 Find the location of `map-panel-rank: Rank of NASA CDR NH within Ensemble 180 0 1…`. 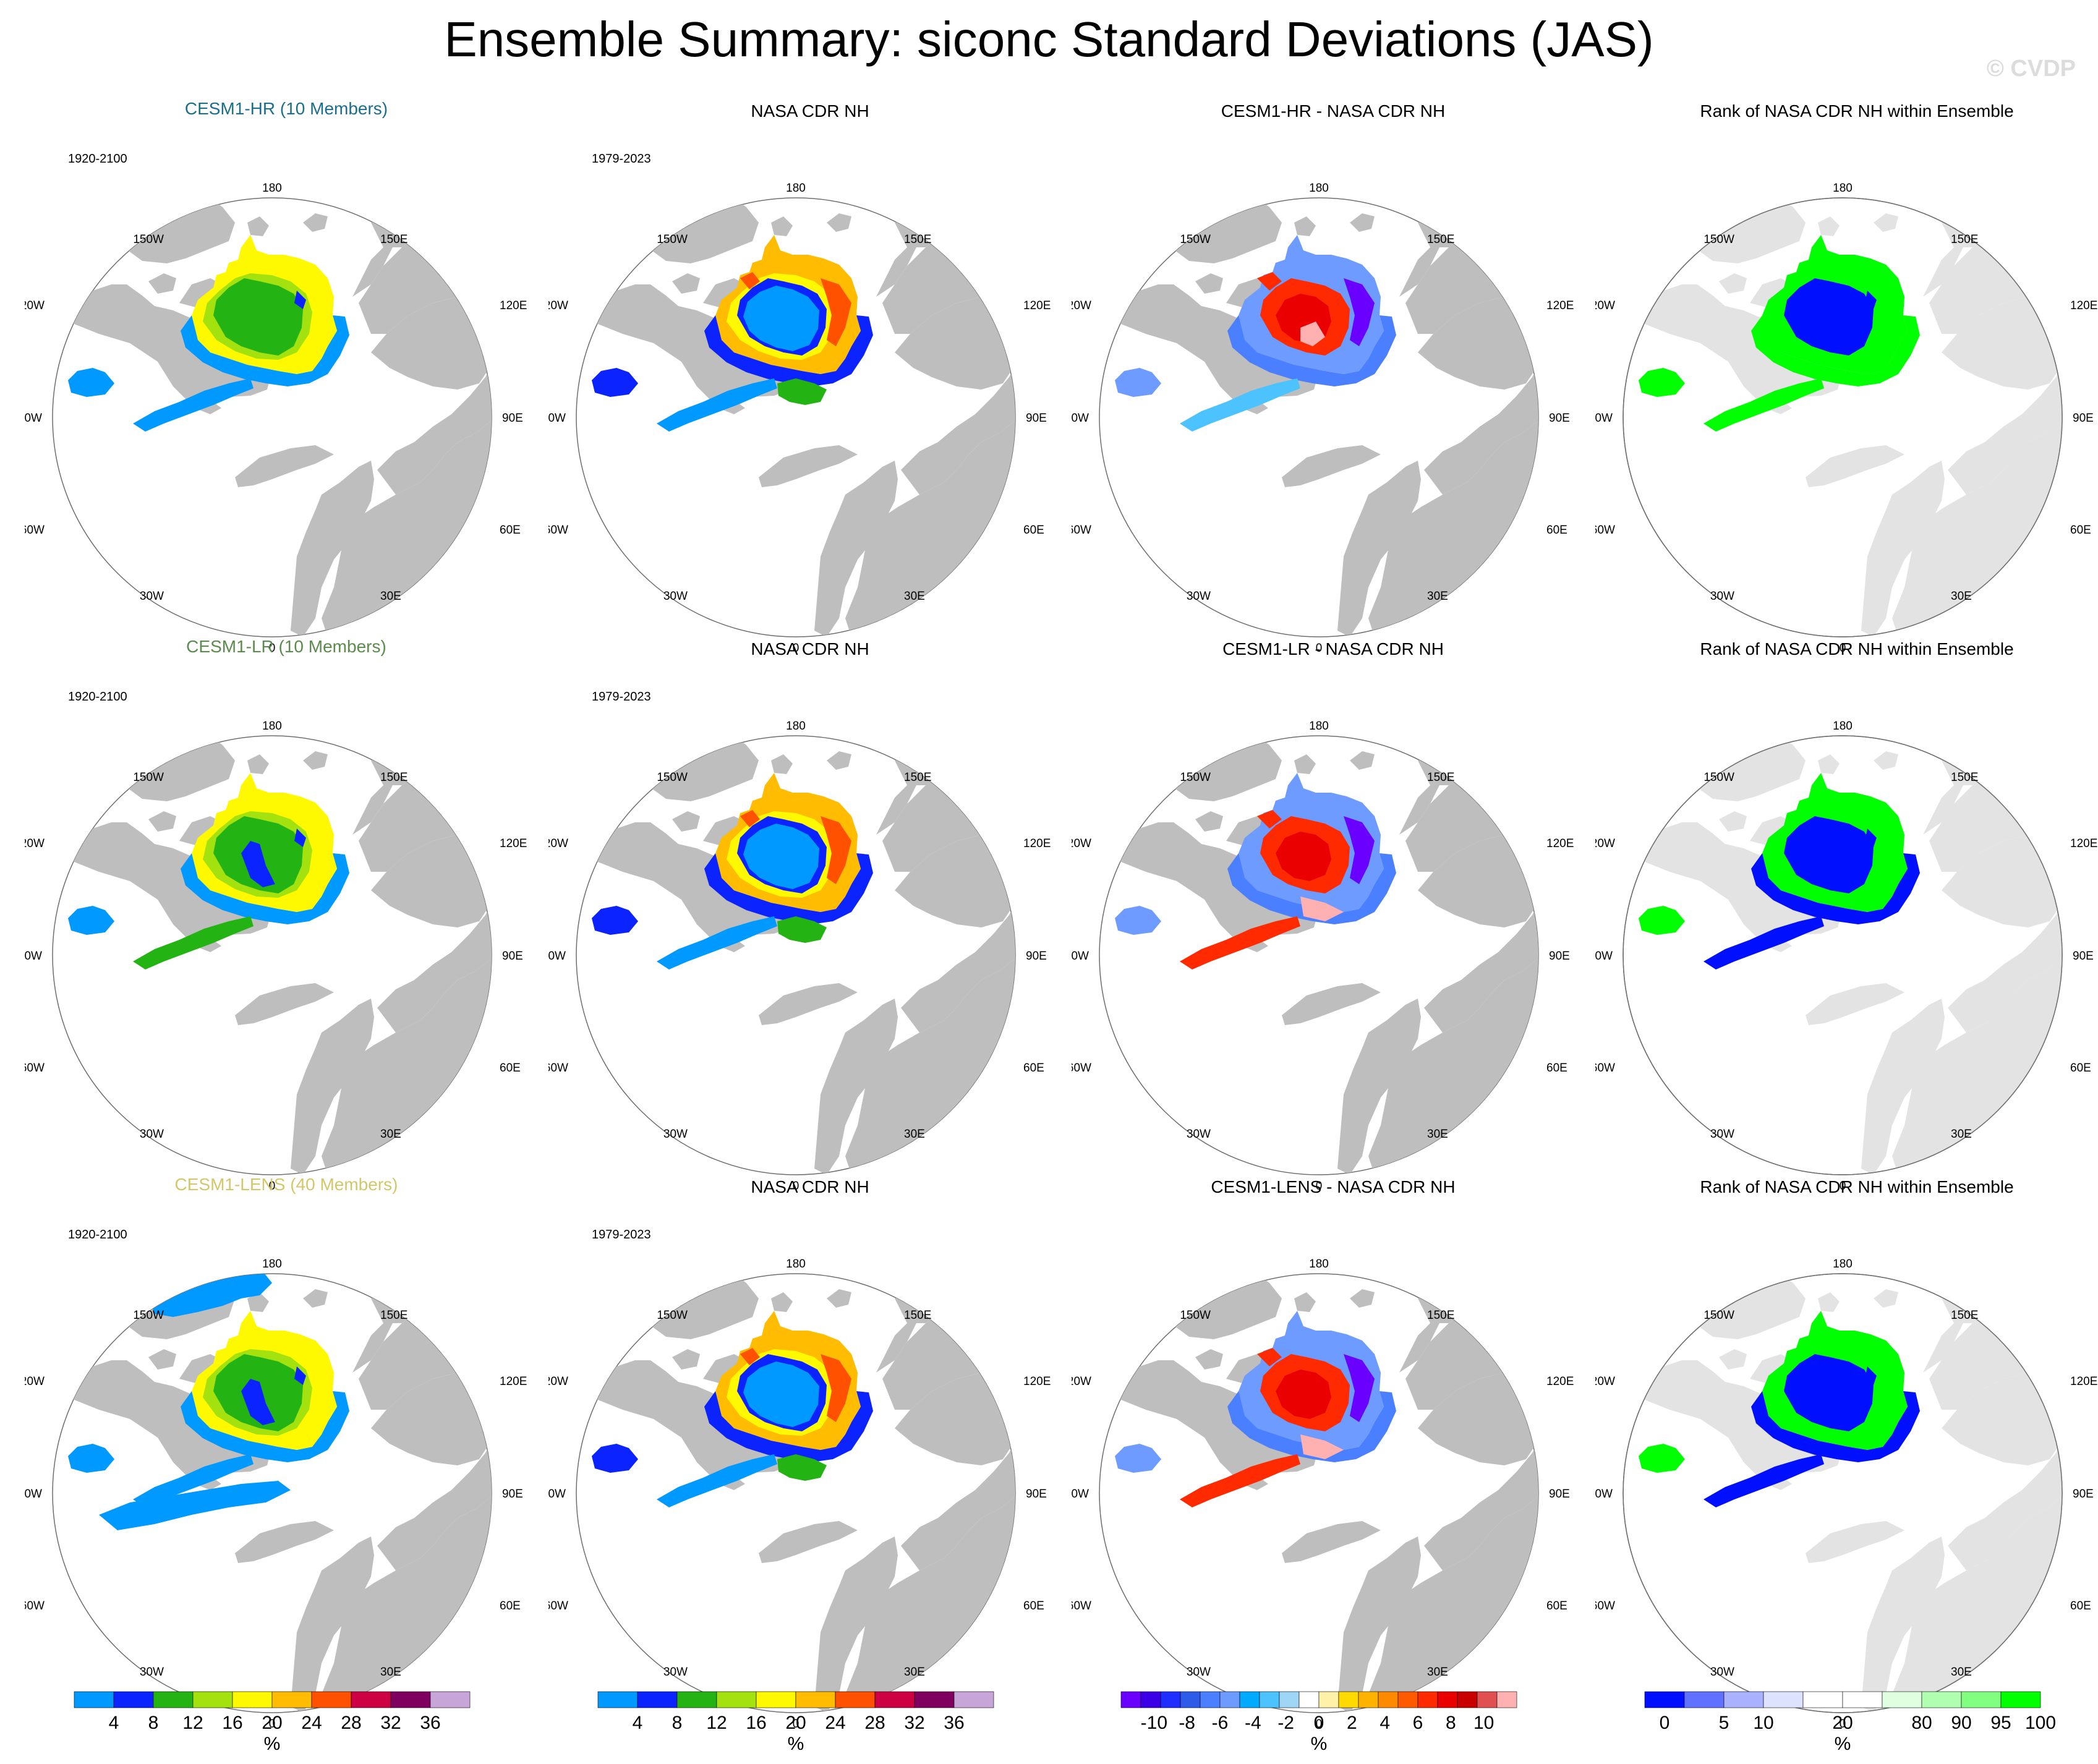

map-panel-rank: Rank of NASA CDR NH within Ensemble 180 0 1… is located at coordinates (1846, 1453).